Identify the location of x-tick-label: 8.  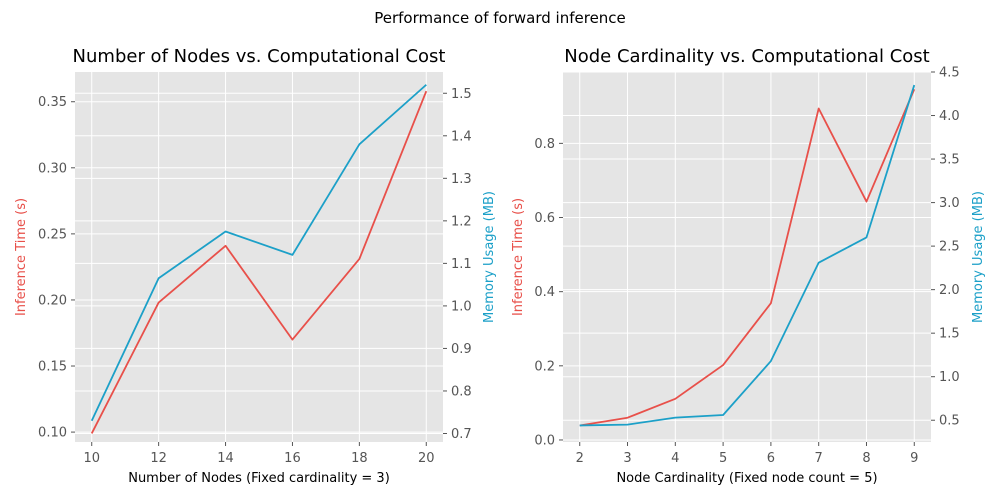
(866, 458).